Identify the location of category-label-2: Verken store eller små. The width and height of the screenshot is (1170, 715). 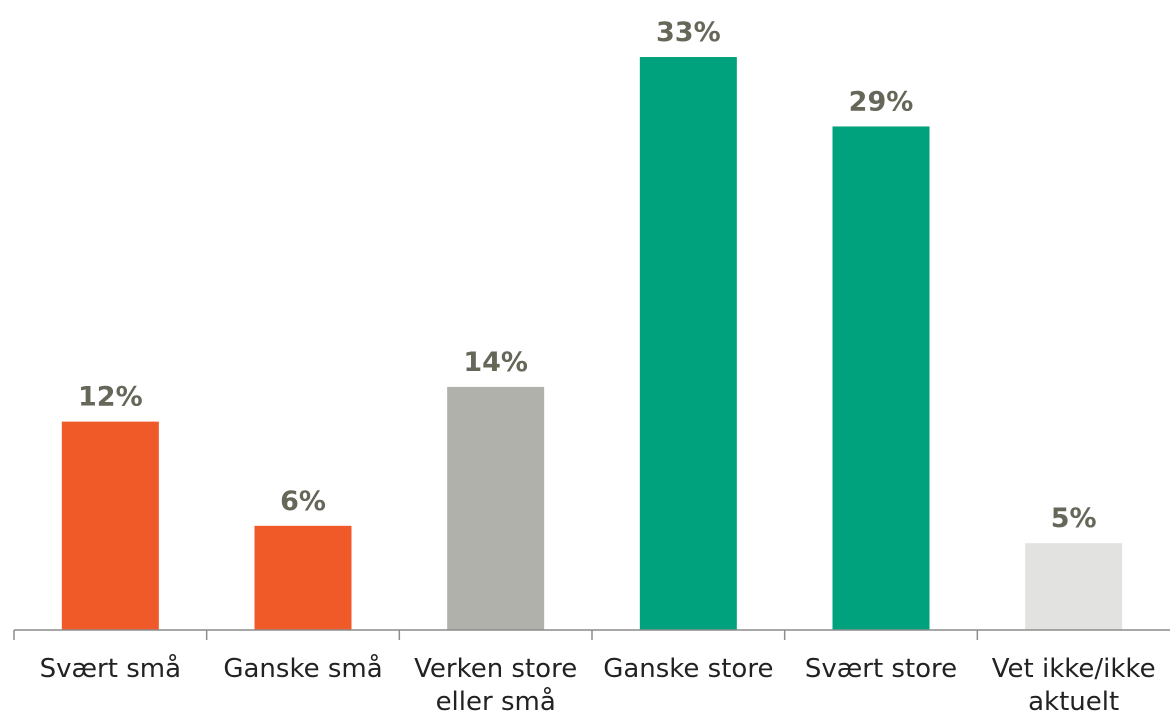
(495, 684).